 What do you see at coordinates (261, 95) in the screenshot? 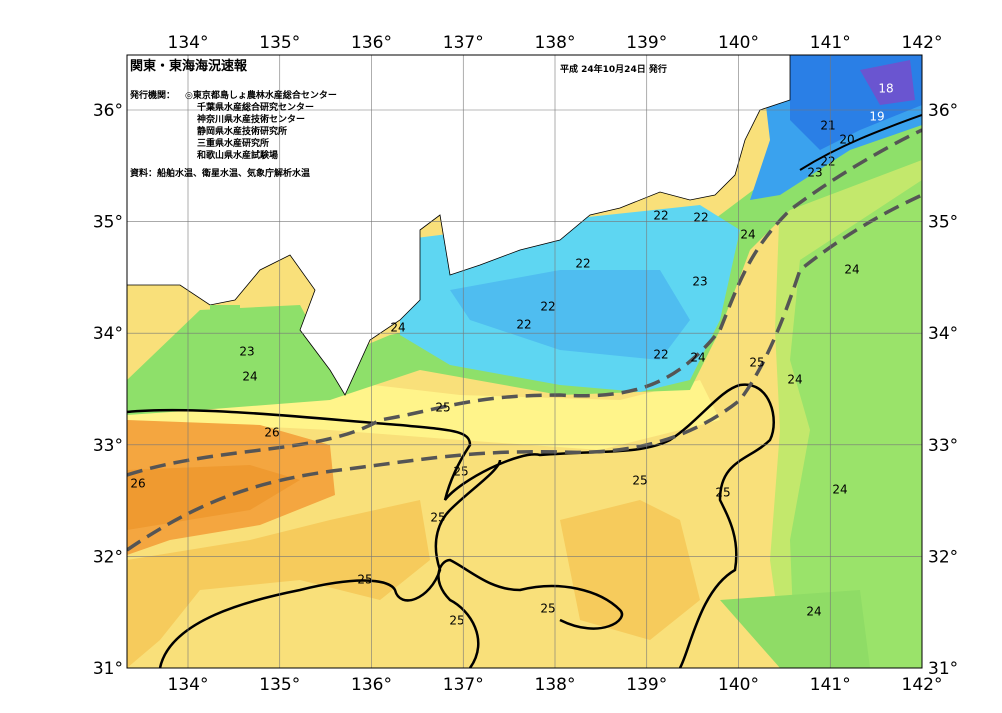
I see `issuer: ◎東京都島しょ農林水産総合センター` at bounding box center [261, 95].